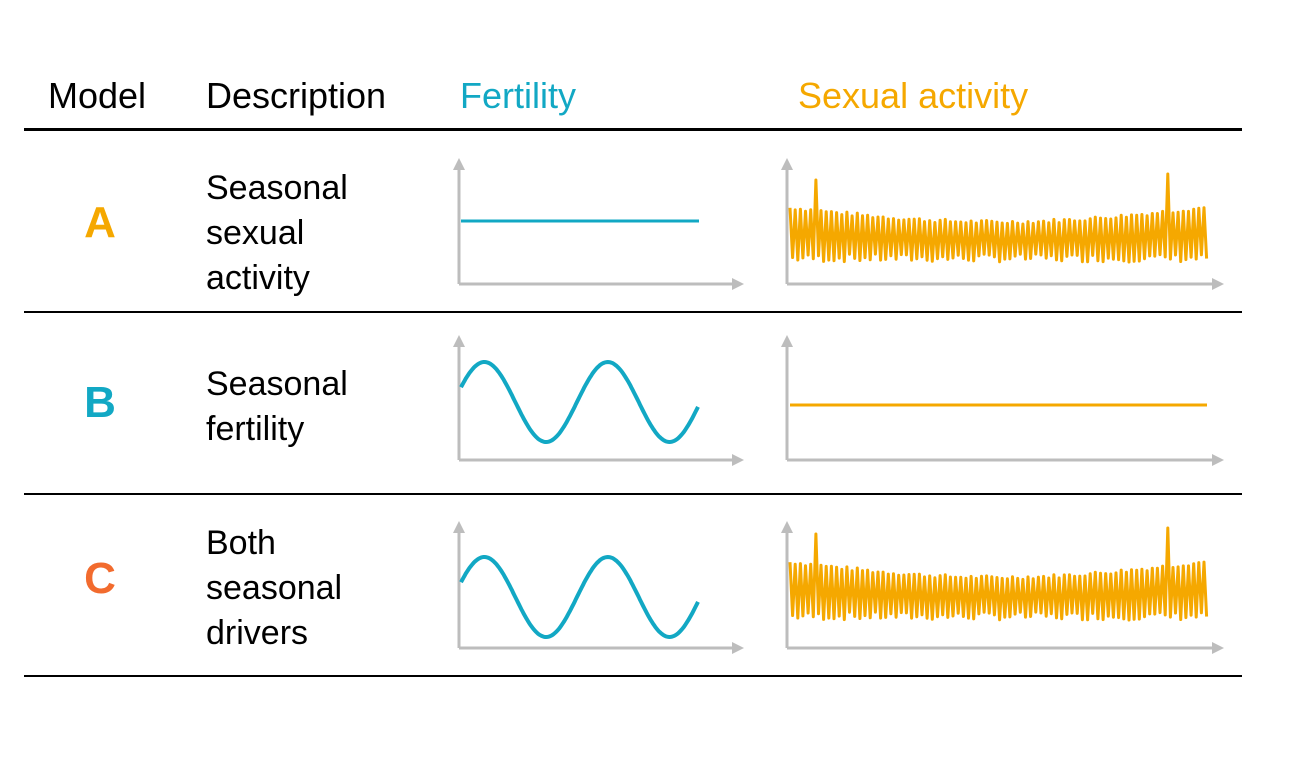 The width and height of the screenshot is (1303, 781). What do you see at coordinates (459, 164) in the screenshot?
I see `fertility-a-y-axis-arrow` at bounding box center [459, 164].